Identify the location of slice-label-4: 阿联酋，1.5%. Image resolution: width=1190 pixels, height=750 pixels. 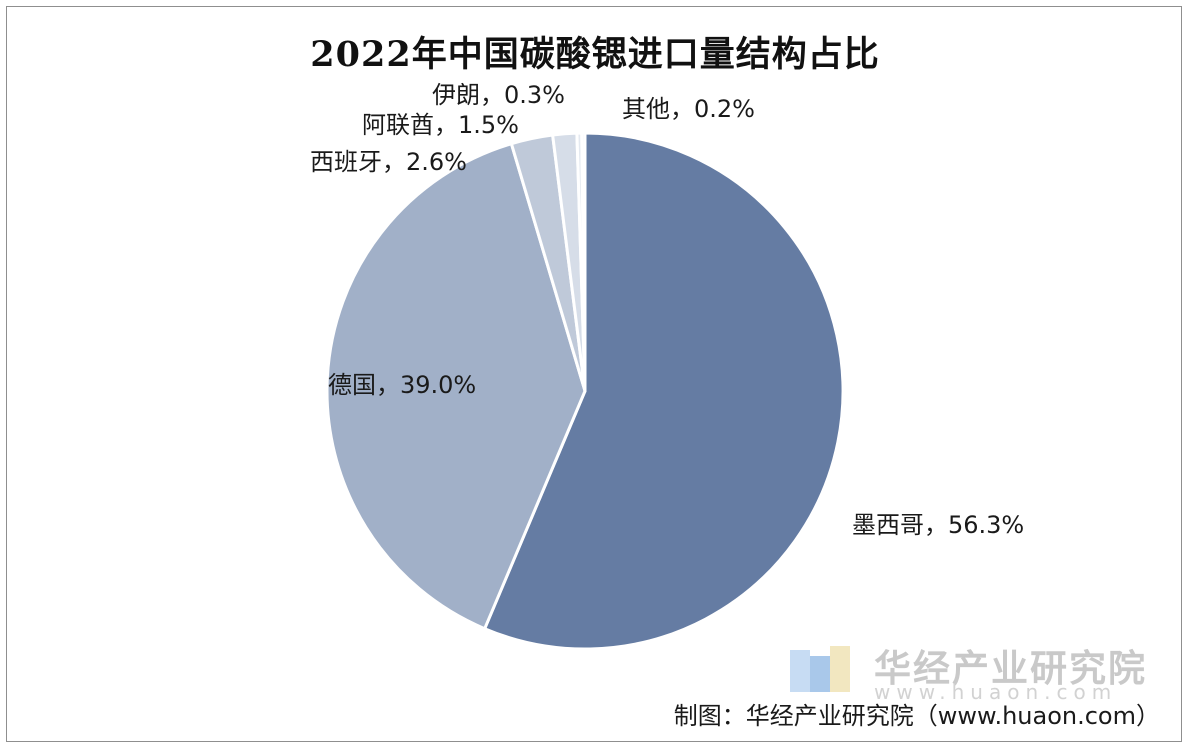
(440, 125).